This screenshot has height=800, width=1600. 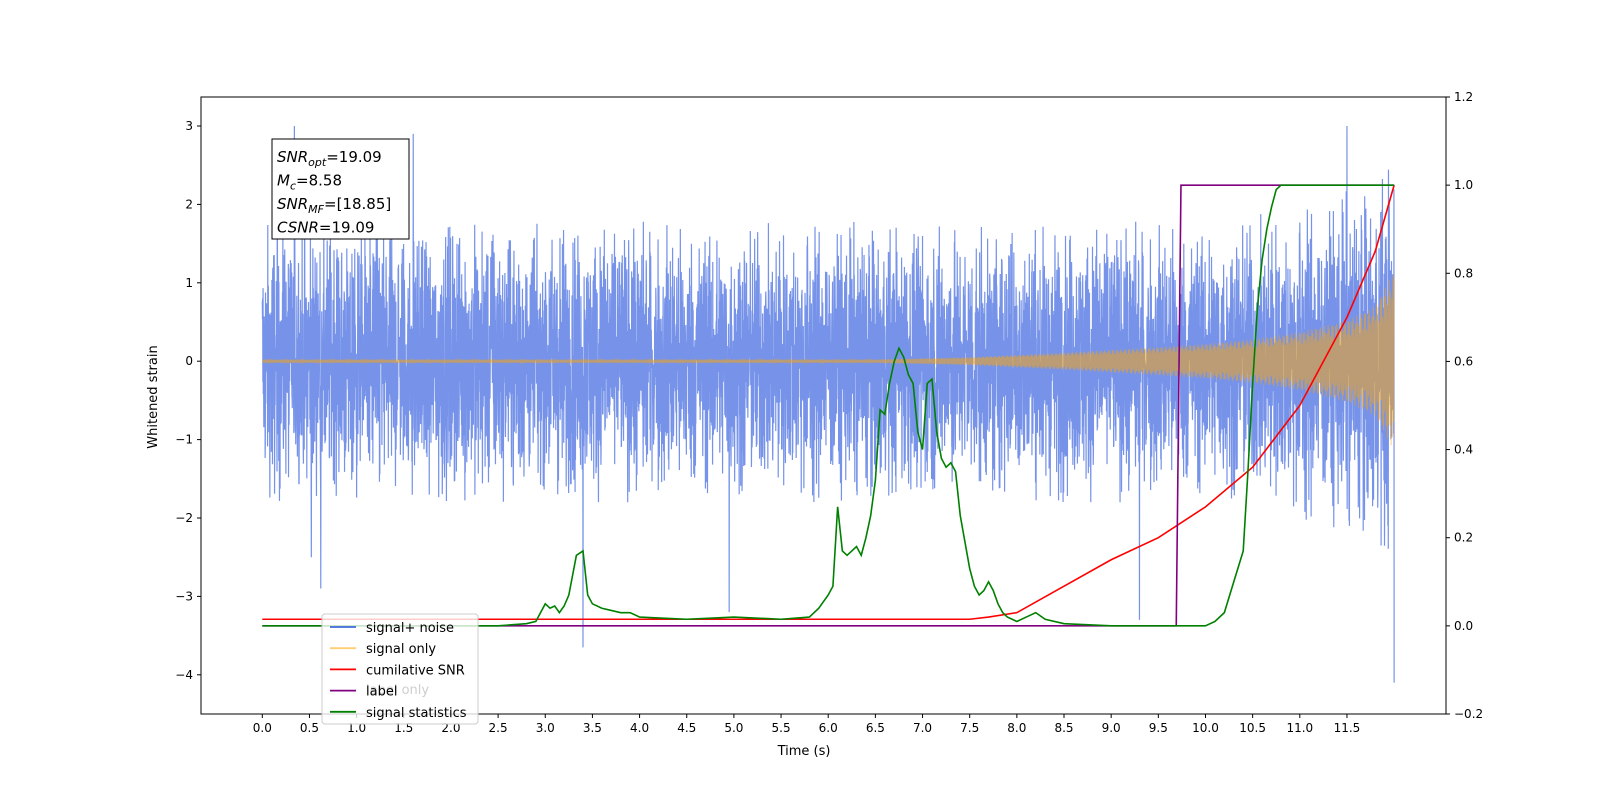 I want to click on x-tick-label: 0.5, so click(x=309, y=728).